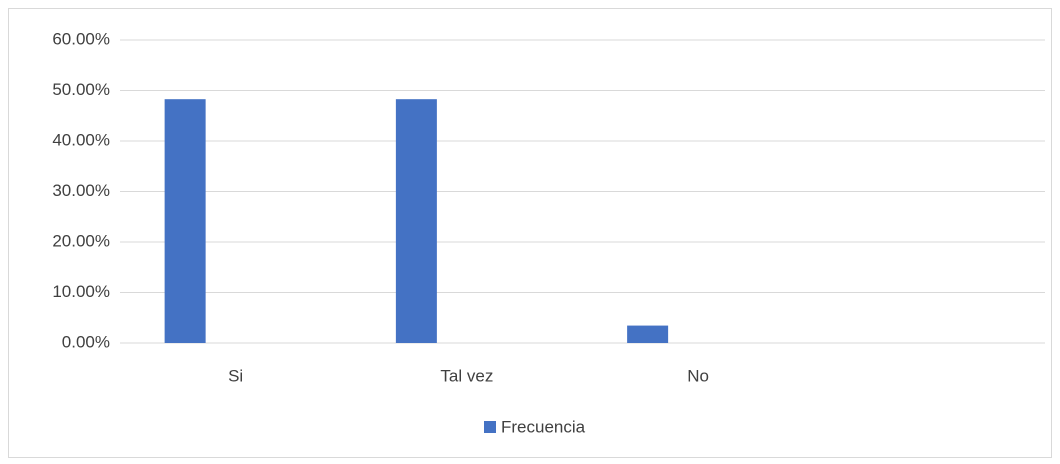  I want to click on y-tick-label: 40.00%, so click(81, 139).